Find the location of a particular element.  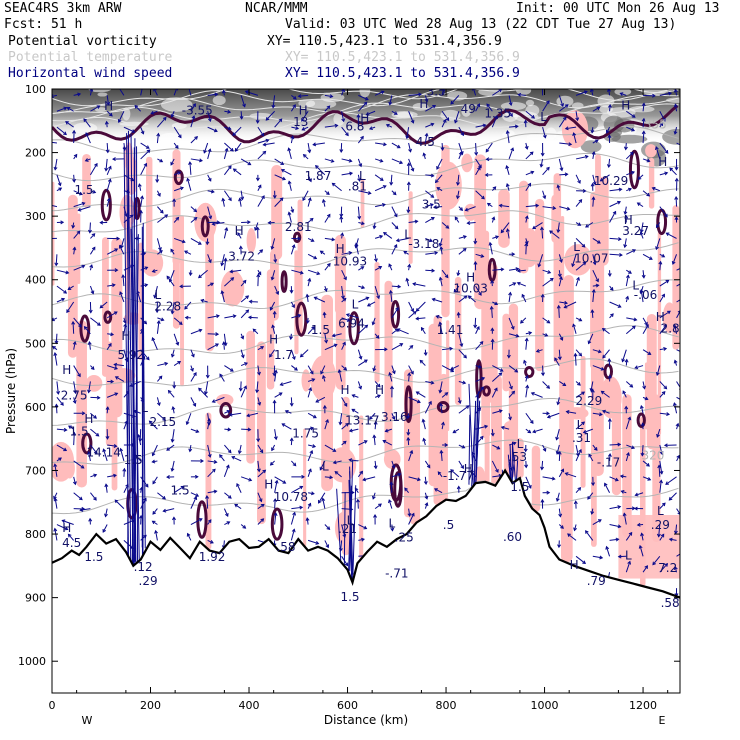

pv-fill-blob is located at coordinates (152, 263).